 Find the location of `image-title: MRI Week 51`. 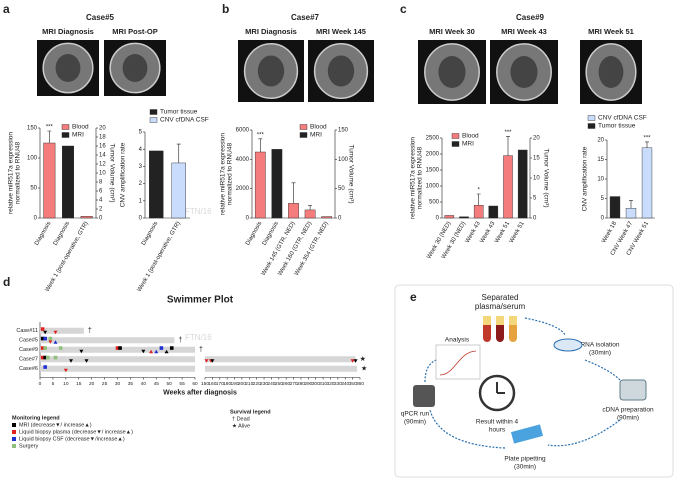

image-title: MRI Week 51 is located at coordinates (611, 31).